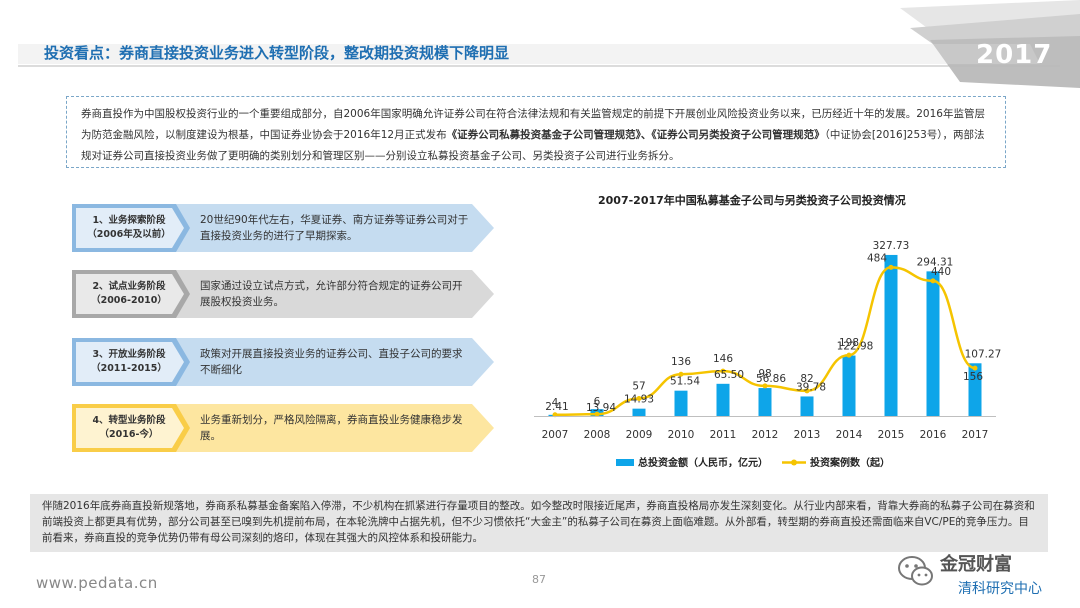 Image resolution: width=1080 pixels, height=608 pixels. Describe the element at coordinates (539, 579) in the screenshot. I see `page-number: 87` at that location.